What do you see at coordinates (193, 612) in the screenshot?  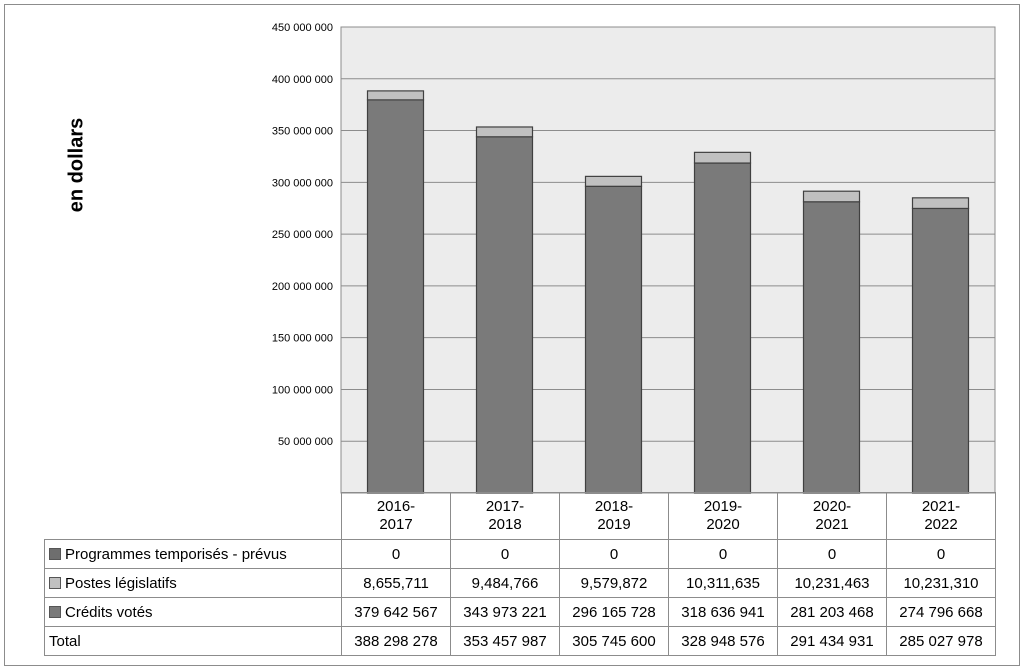 I see `legend-entry: Crédits votés` at bounding box center [193, 612].